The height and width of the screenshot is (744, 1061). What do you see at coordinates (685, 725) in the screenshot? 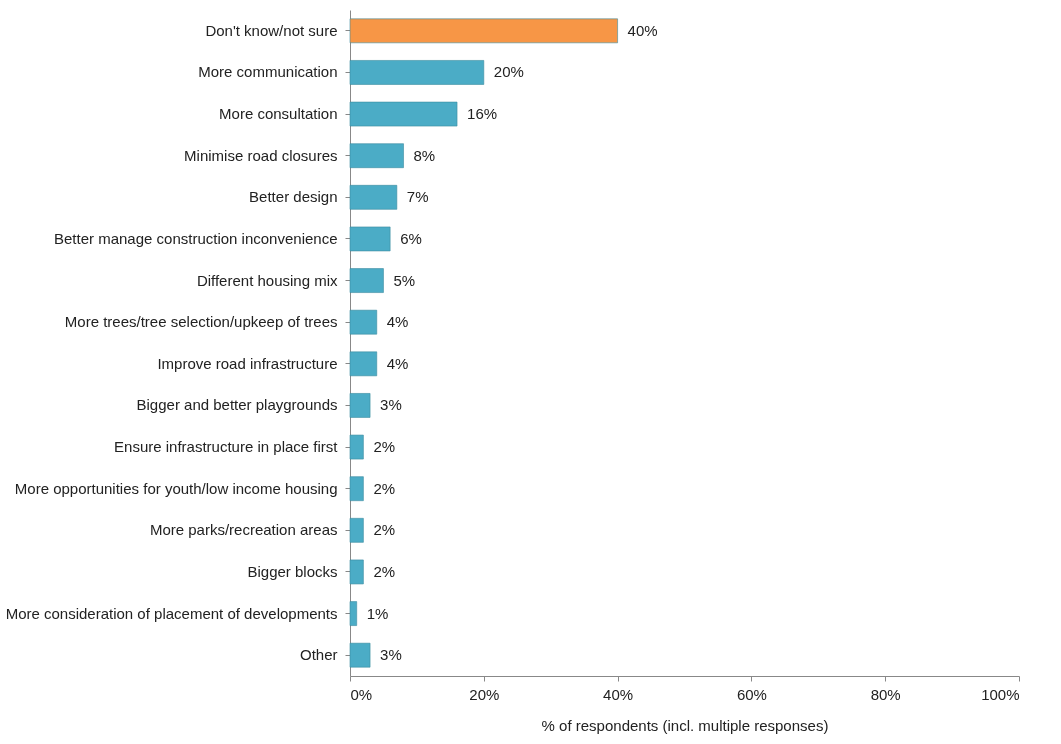
I see `x-axis-title: % of respondents (incl. multiple responses)` at bounding box center [685, 725].